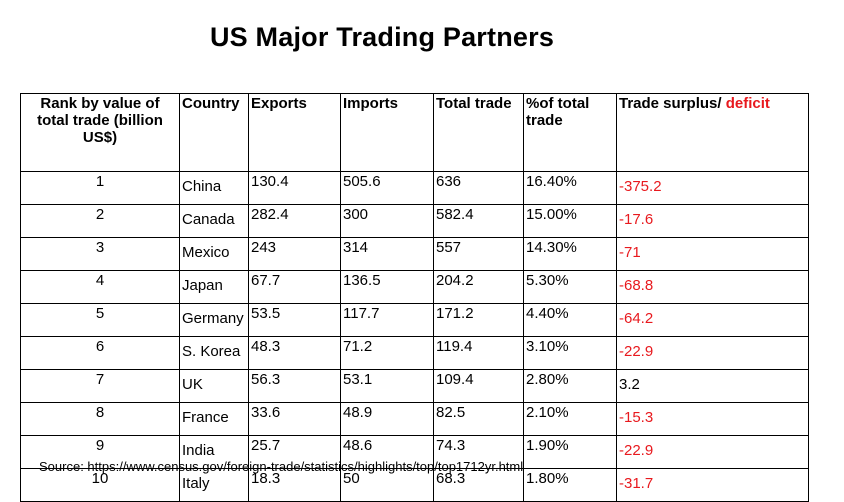 Image resolution: width=844 pixels, height=502 pixels. What do you see at coordinates (712, 386) in the screenshot?
I see `cell-trade-balance: 3.2` at bounding box center [712, 386].